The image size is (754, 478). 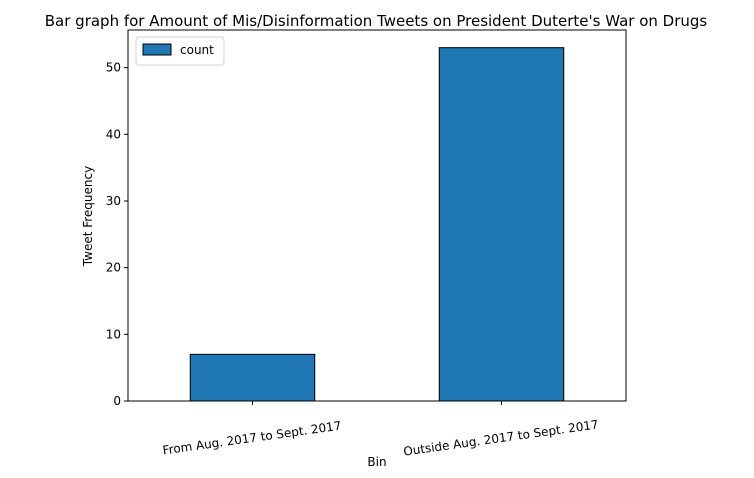 I want to click on x-tick-label: Outside Aug. 2017 to Sept. 2017, so click(x=500, y=437).